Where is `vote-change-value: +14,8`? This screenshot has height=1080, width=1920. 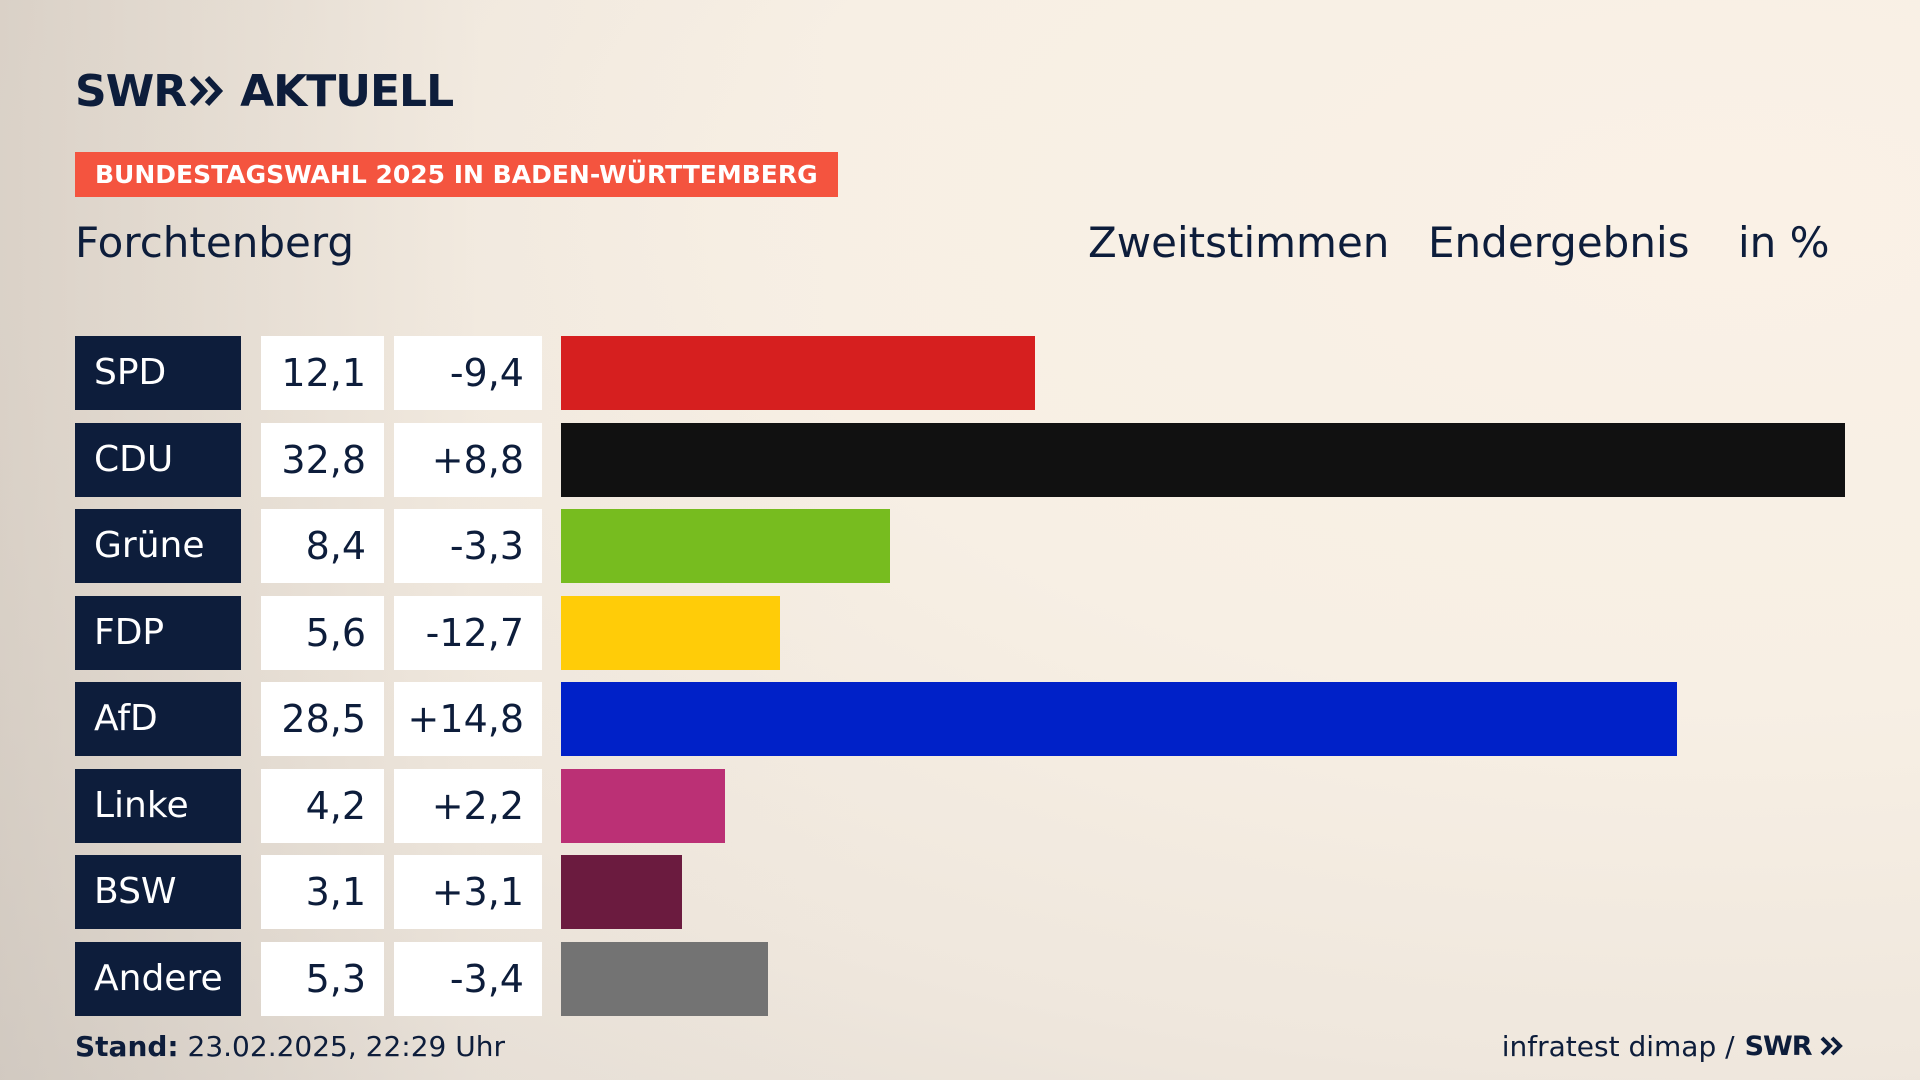
vote-change-value: +14,8 is located at coordinates (468, 719).